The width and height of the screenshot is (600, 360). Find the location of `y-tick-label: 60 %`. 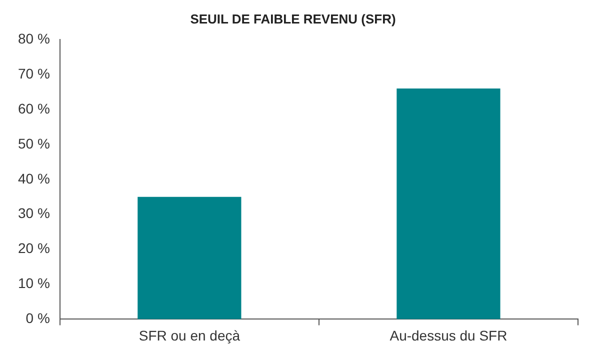

y-tick-label: 60 % is located at coordinates (34, 108).